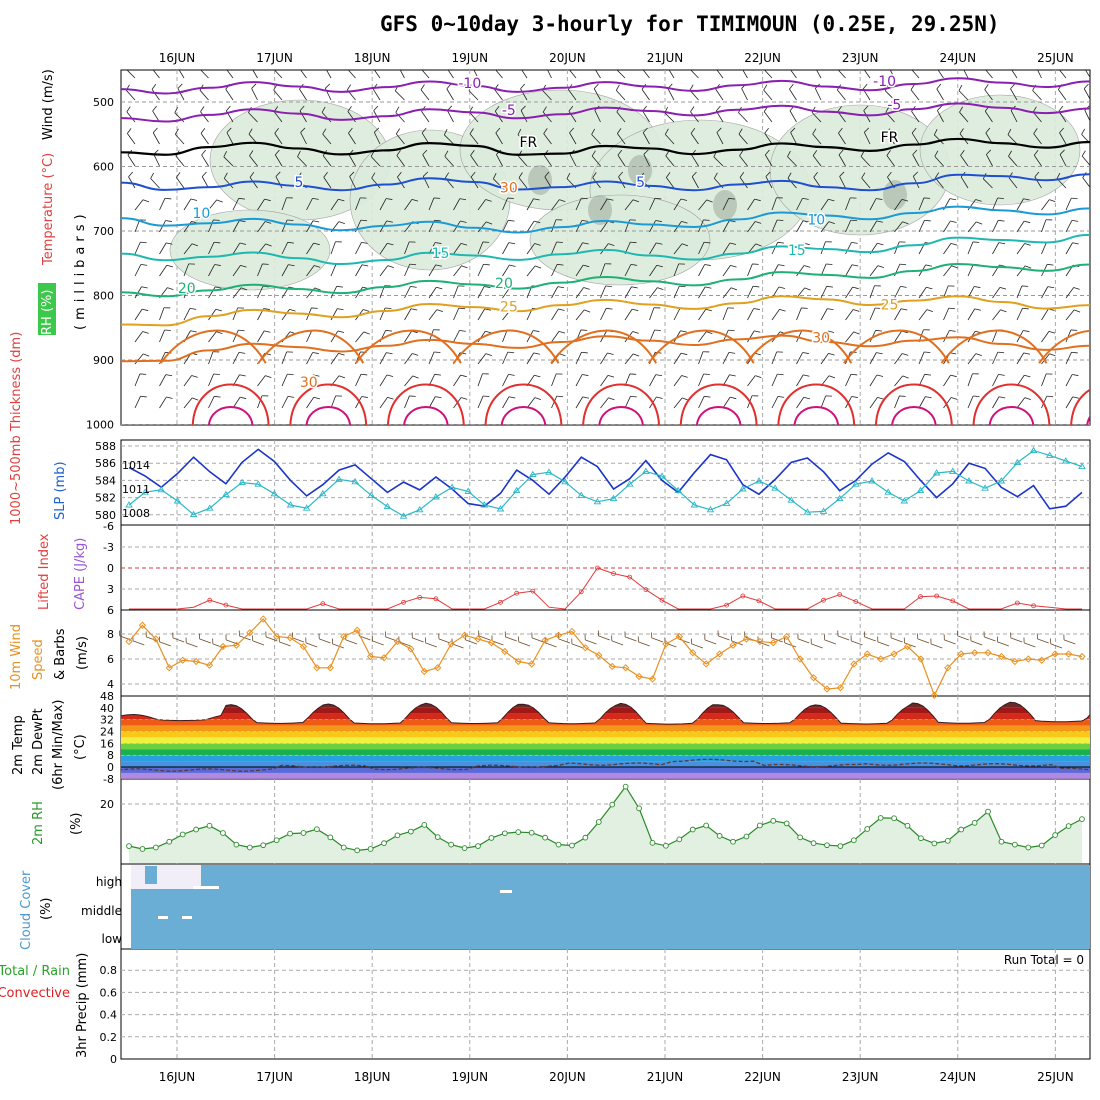  I want to click on li-ytick-3: 3, so click(110, 589).